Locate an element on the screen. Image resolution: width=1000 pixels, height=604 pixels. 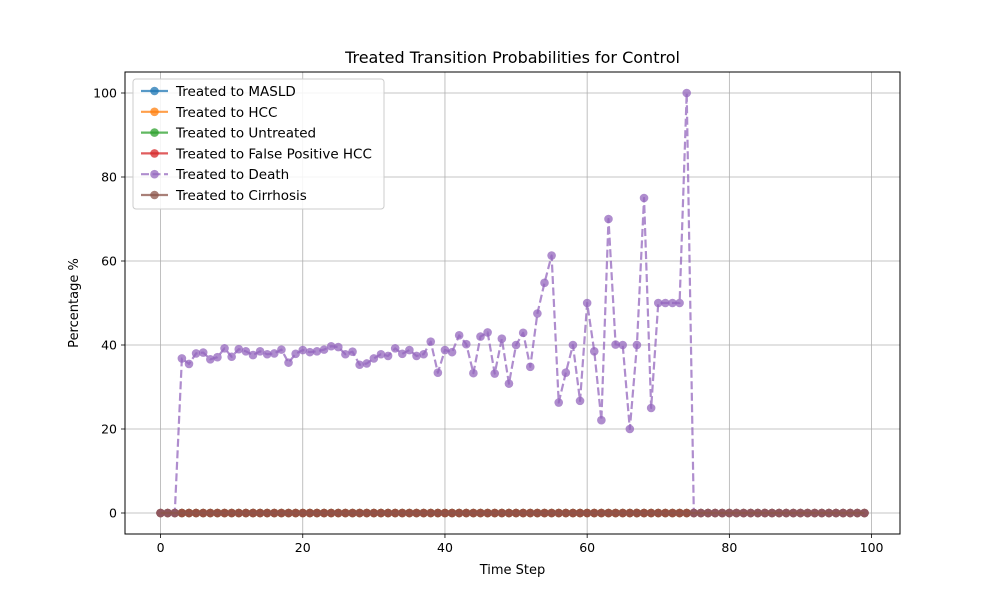
x-tick-label: 20 is located at coordinates (303, 547).